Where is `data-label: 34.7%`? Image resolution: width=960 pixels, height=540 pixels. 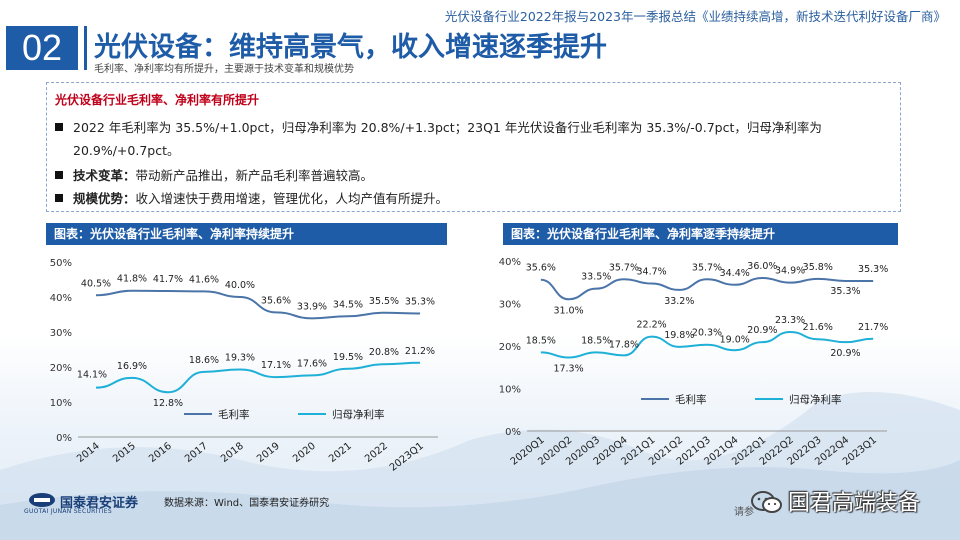 data-label: 34.7% is located at coordinates (652, 272).